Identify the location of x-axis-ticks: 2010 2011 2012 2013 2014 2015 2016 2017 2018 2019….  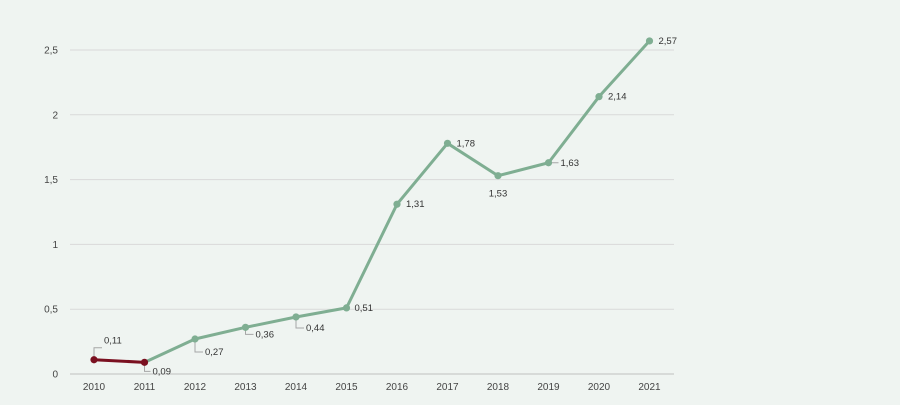
(372, 387).